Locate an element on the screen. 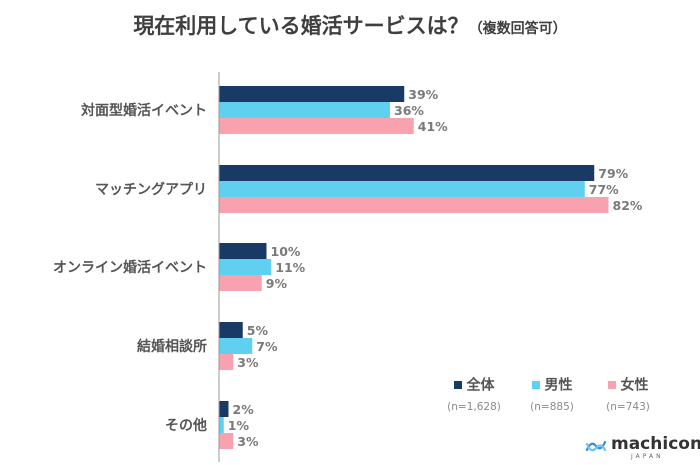 Image resolution: width=700 pixels, height=465 pixels. category-label: 対面型婚活イベント is located at coordinates (143, 110).